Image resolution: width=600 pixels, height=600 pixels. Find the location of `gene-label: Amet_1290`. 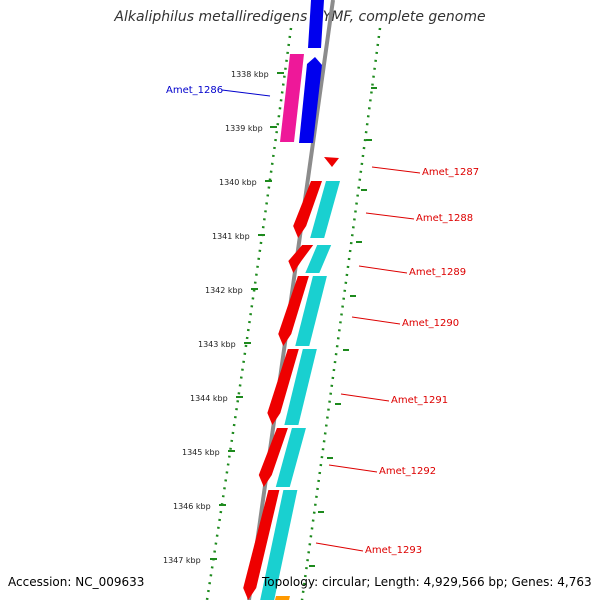

gene-label: Amet_1290 is located at coordinates (430, 323).